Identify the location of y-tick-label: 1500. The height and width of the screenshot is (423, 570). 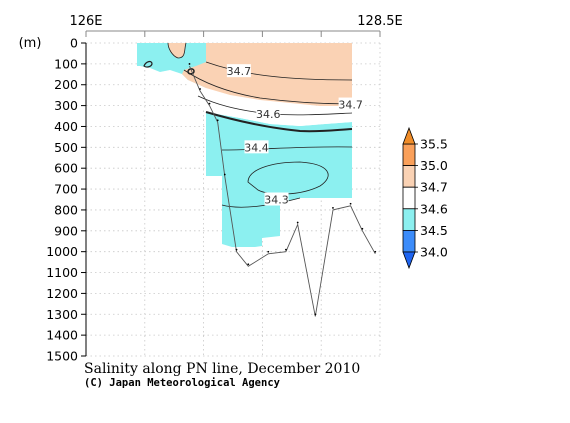
(62, 356).